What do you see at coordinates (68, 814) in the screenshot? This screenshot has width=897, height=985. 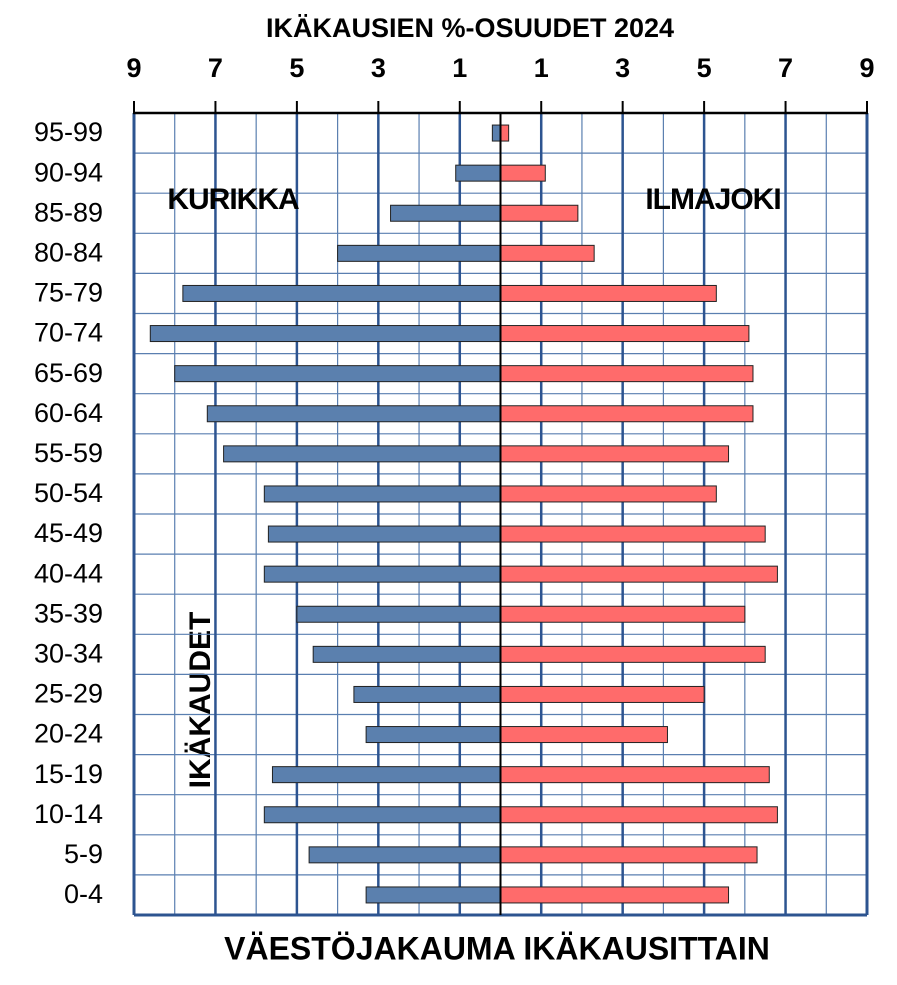 I see `y-tick-label: 10-14` at bounding box center [68, 814].